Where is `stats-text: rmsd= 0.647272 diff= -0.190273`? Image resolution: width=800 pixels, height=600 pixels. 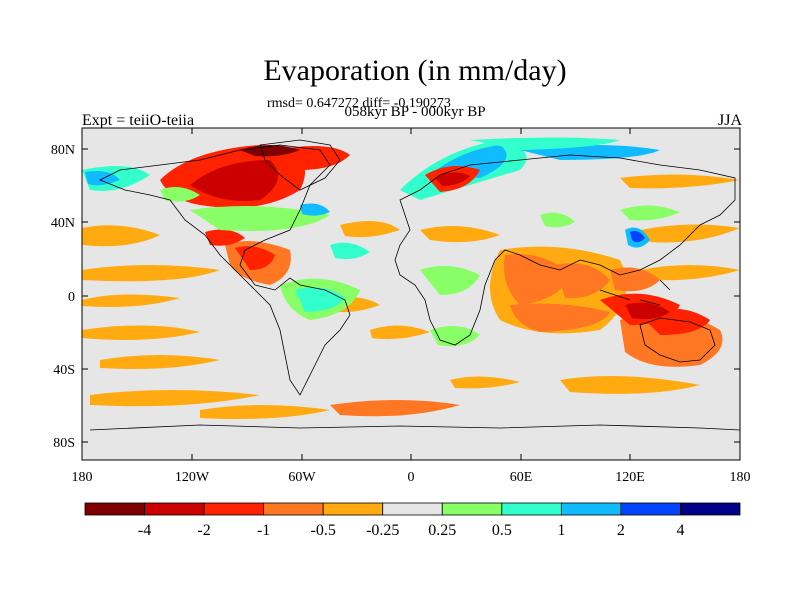 stats-text: rmsd= 0.647272 diff= -0.190273 is located at coordinates (359, 103).